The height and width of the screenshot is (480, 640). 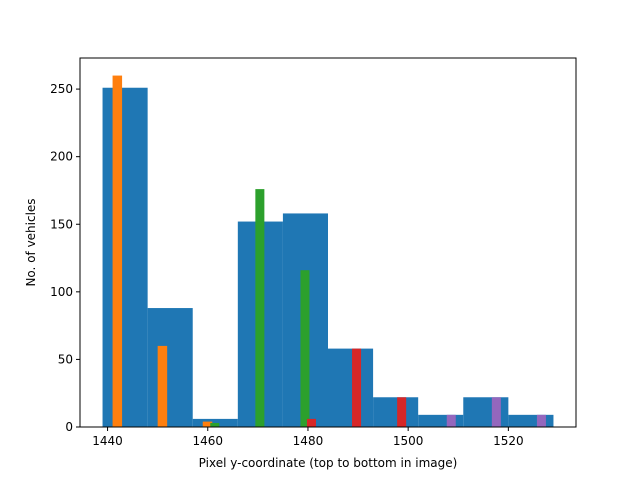 I want to click on y-tick-label: 250, so click(x=61, y=89).